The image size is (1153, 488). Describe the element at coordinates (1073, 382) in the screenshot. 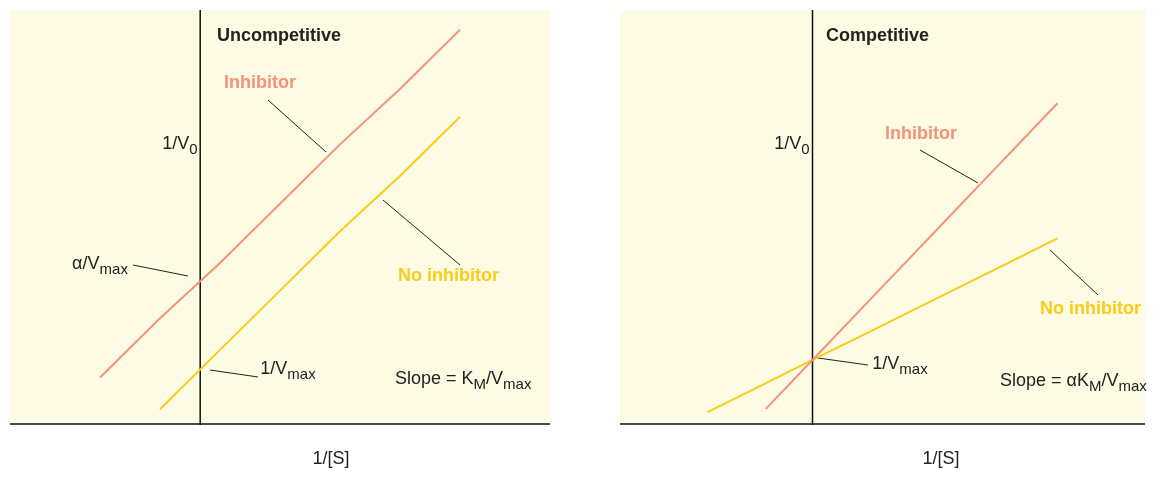

I see `annotation: Slope = αK$_{M}$/V$_{max}$` at that location.